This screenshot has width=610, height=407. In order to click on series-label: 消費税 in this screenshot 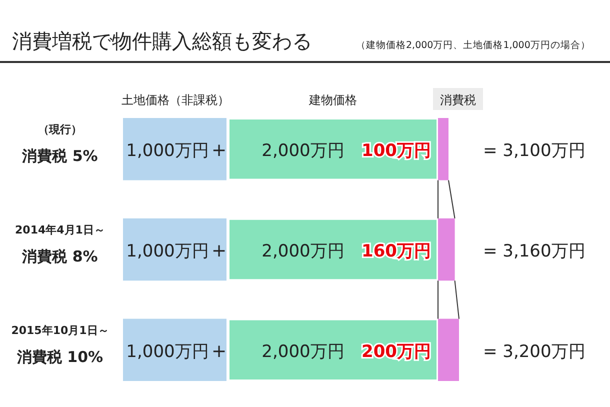, I will do `click(458, 100)`.